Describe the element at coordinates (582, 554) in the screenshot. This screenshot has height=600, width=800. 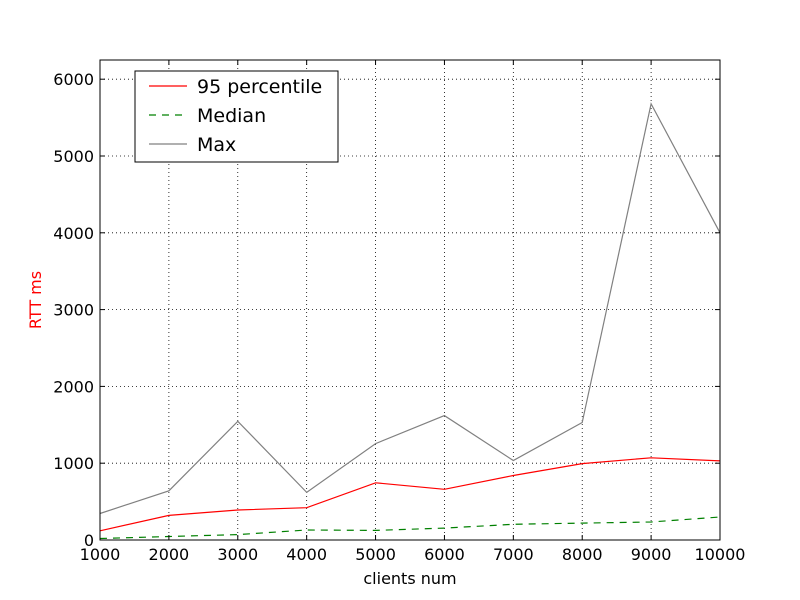
I see `x-tick-label: 8000` at that location.